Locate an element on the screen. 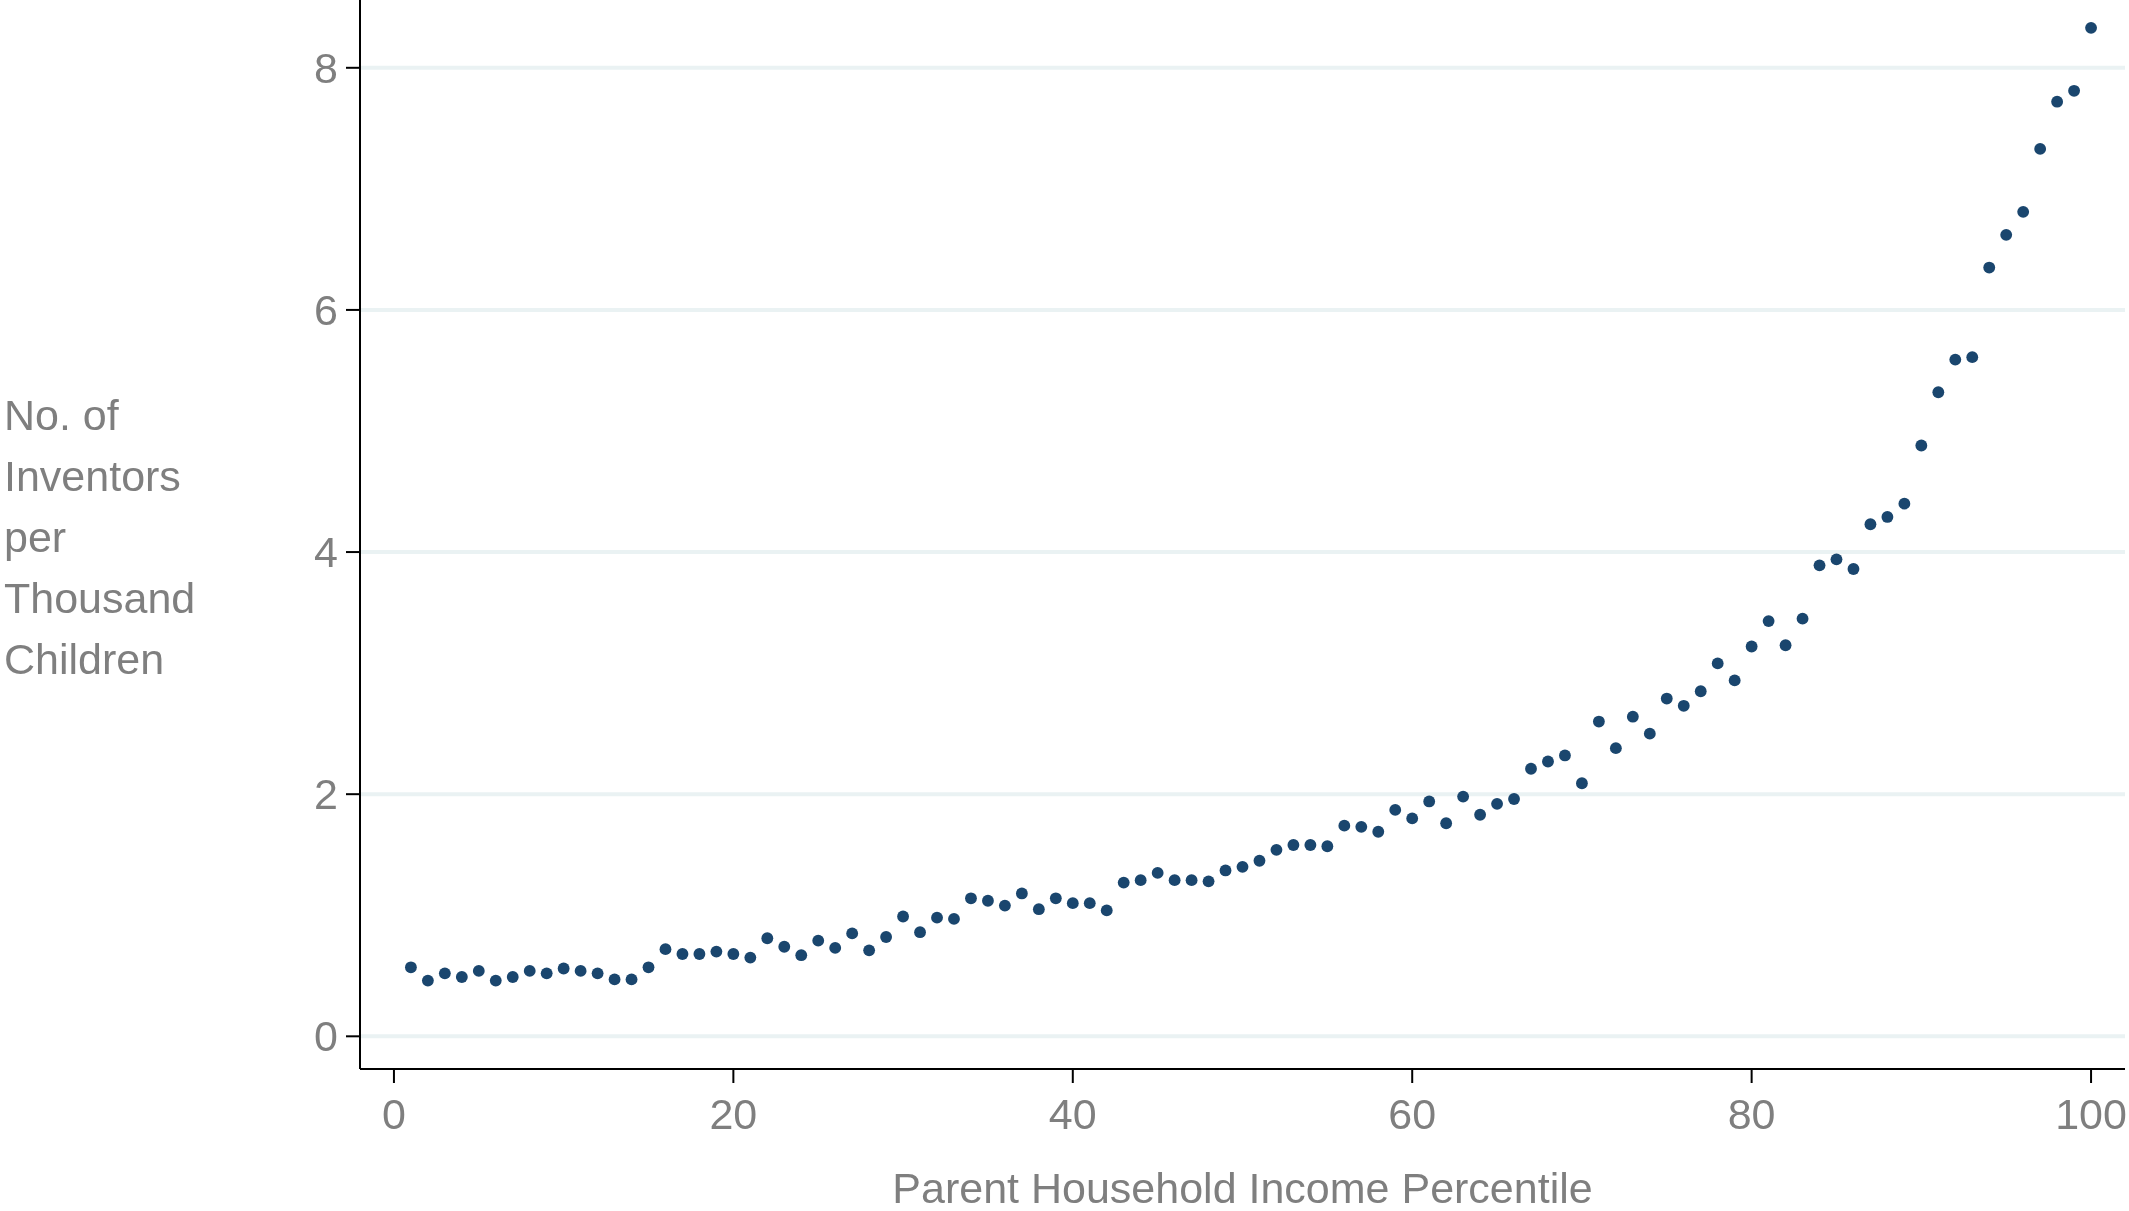 Image resolution: width=2129 pixels, height=1211 pixels. x-tick-label: 20 is located at coordinates (733, 1114).